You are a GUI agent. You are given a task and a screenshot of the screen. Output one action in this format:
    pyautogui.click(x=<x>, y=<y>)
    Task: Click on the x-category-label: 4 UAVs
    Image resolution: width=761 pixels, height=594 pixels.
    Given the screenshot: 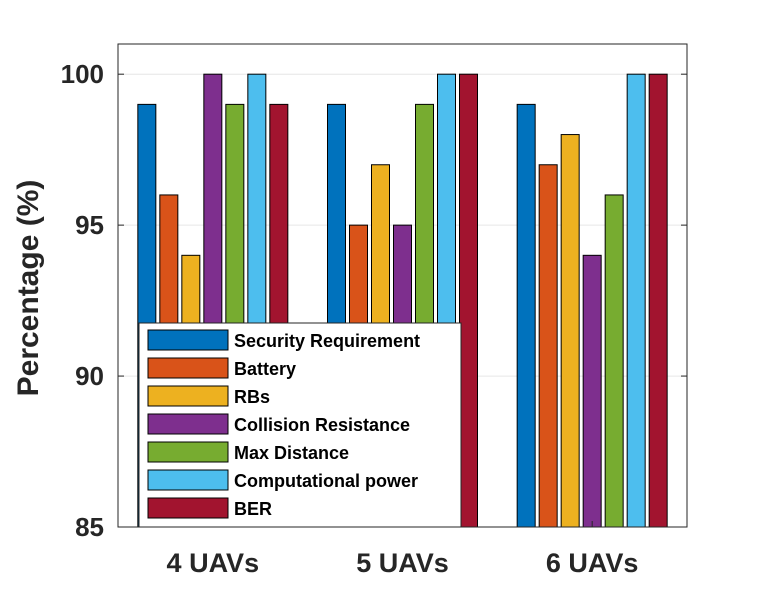 What is the action you would take?
    pyautogui.click(x=213, y=563)
    